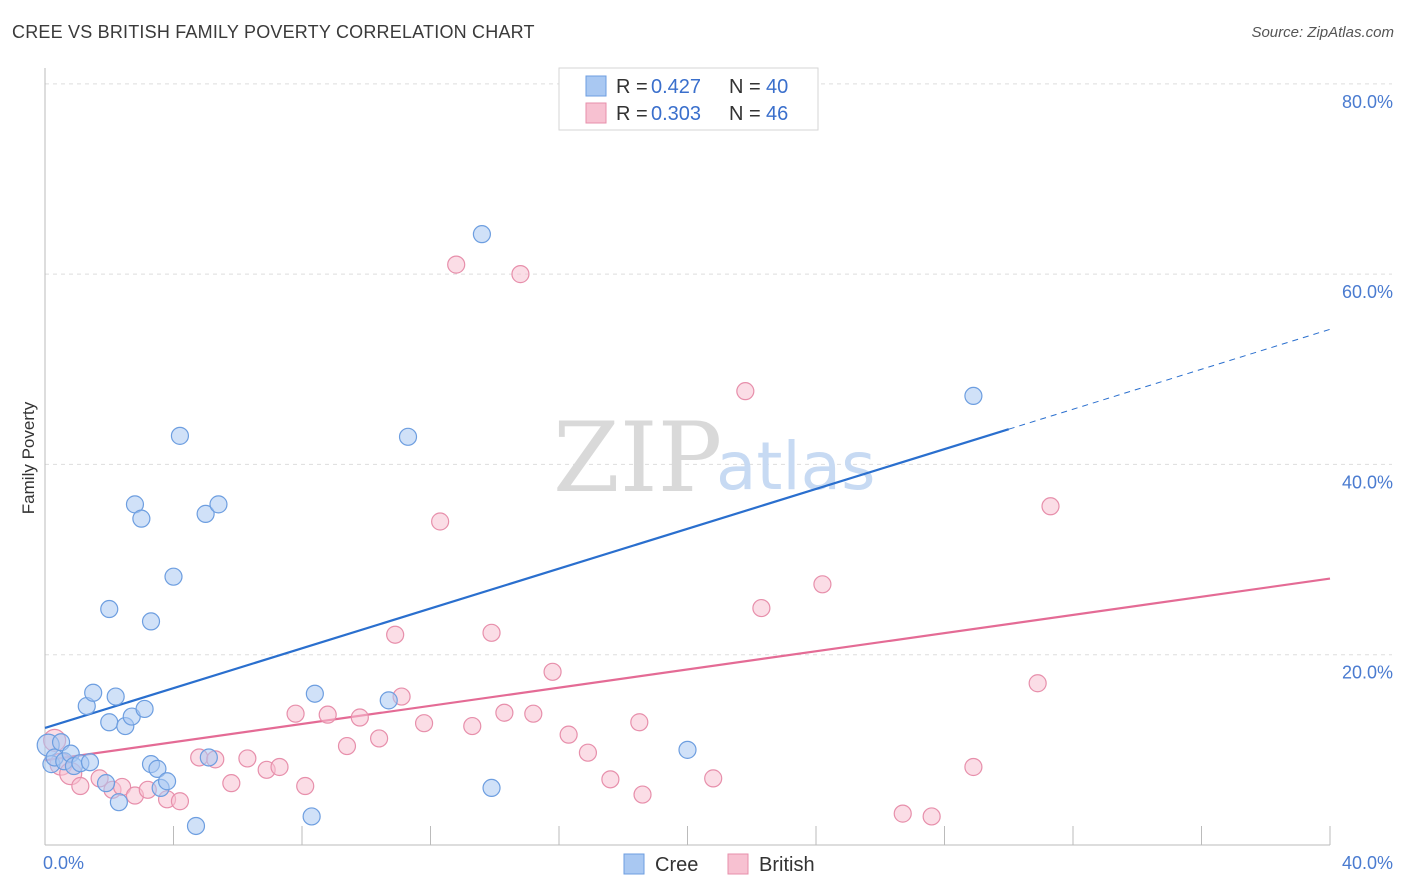 The width and height of the screenshot is (1406, 892). I want to click on watermark-atlas: atlas, so click(796, 466).